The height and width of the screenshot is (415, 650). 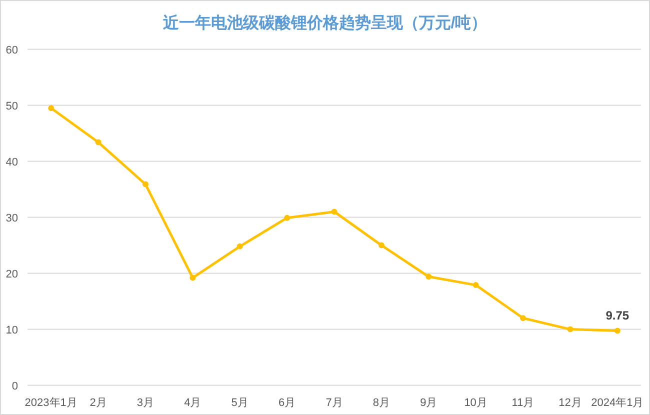 What do you see at coordinates (51, 403) in the screenshot?
I see `x-tick-label: 2023年1月` at bounding box center [51, 403].